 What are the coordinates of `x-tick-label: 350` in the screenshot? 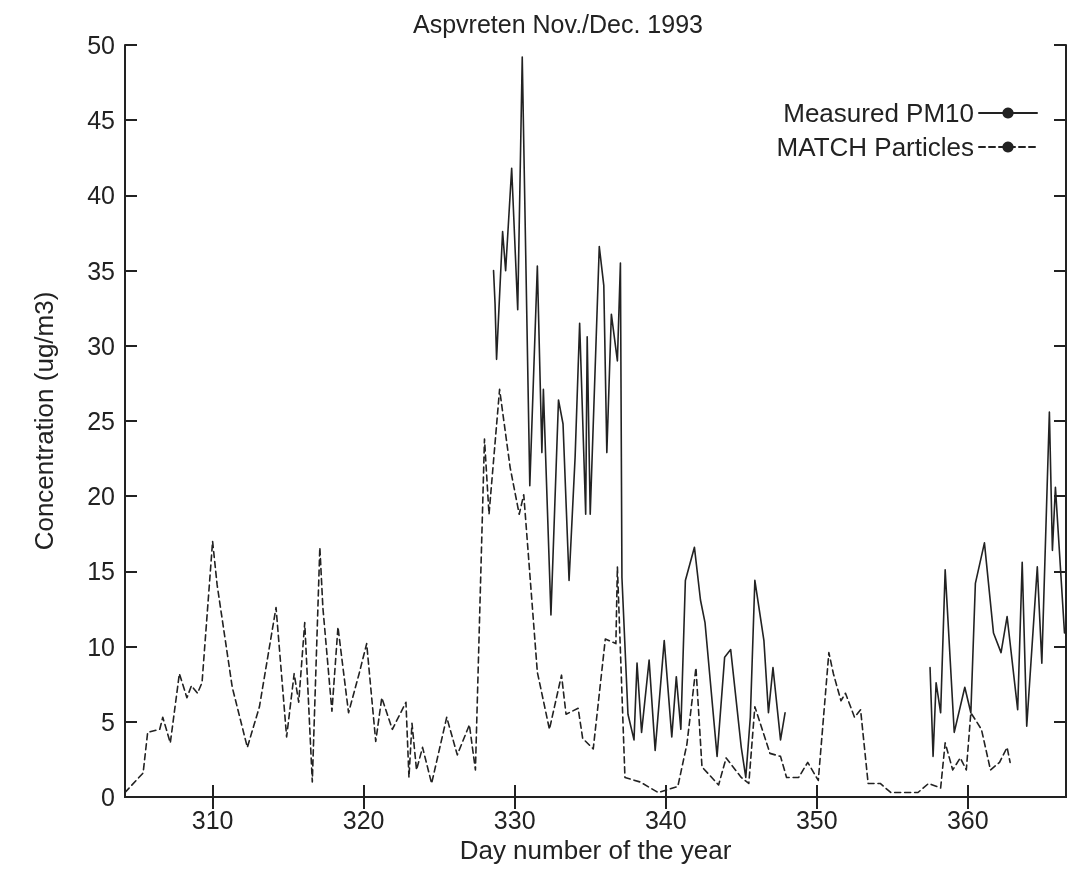 It's located at (816, 819).